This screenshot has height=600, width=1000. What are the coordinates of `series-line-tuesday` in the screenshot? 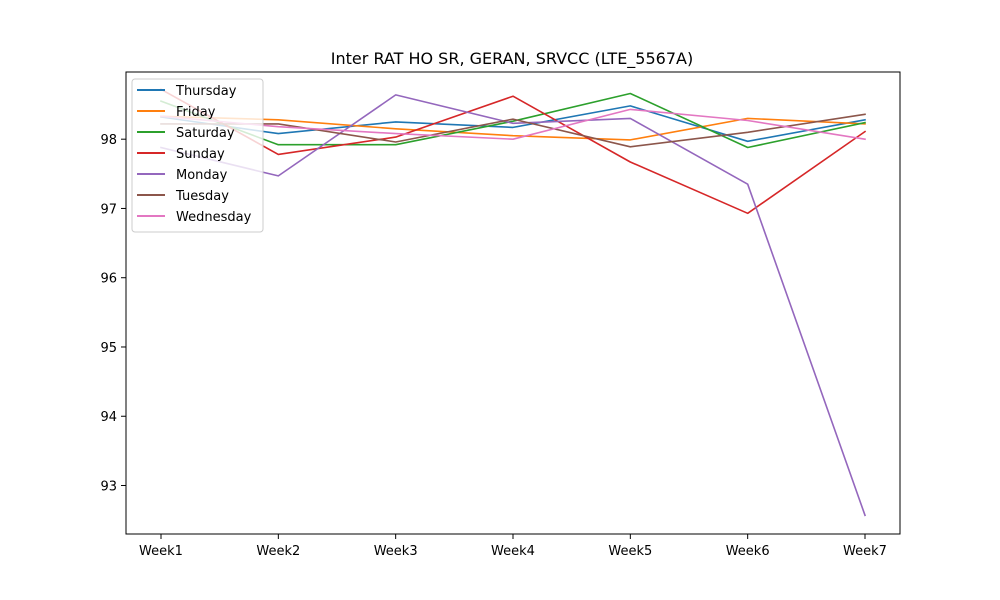 It's located at (513, 130).